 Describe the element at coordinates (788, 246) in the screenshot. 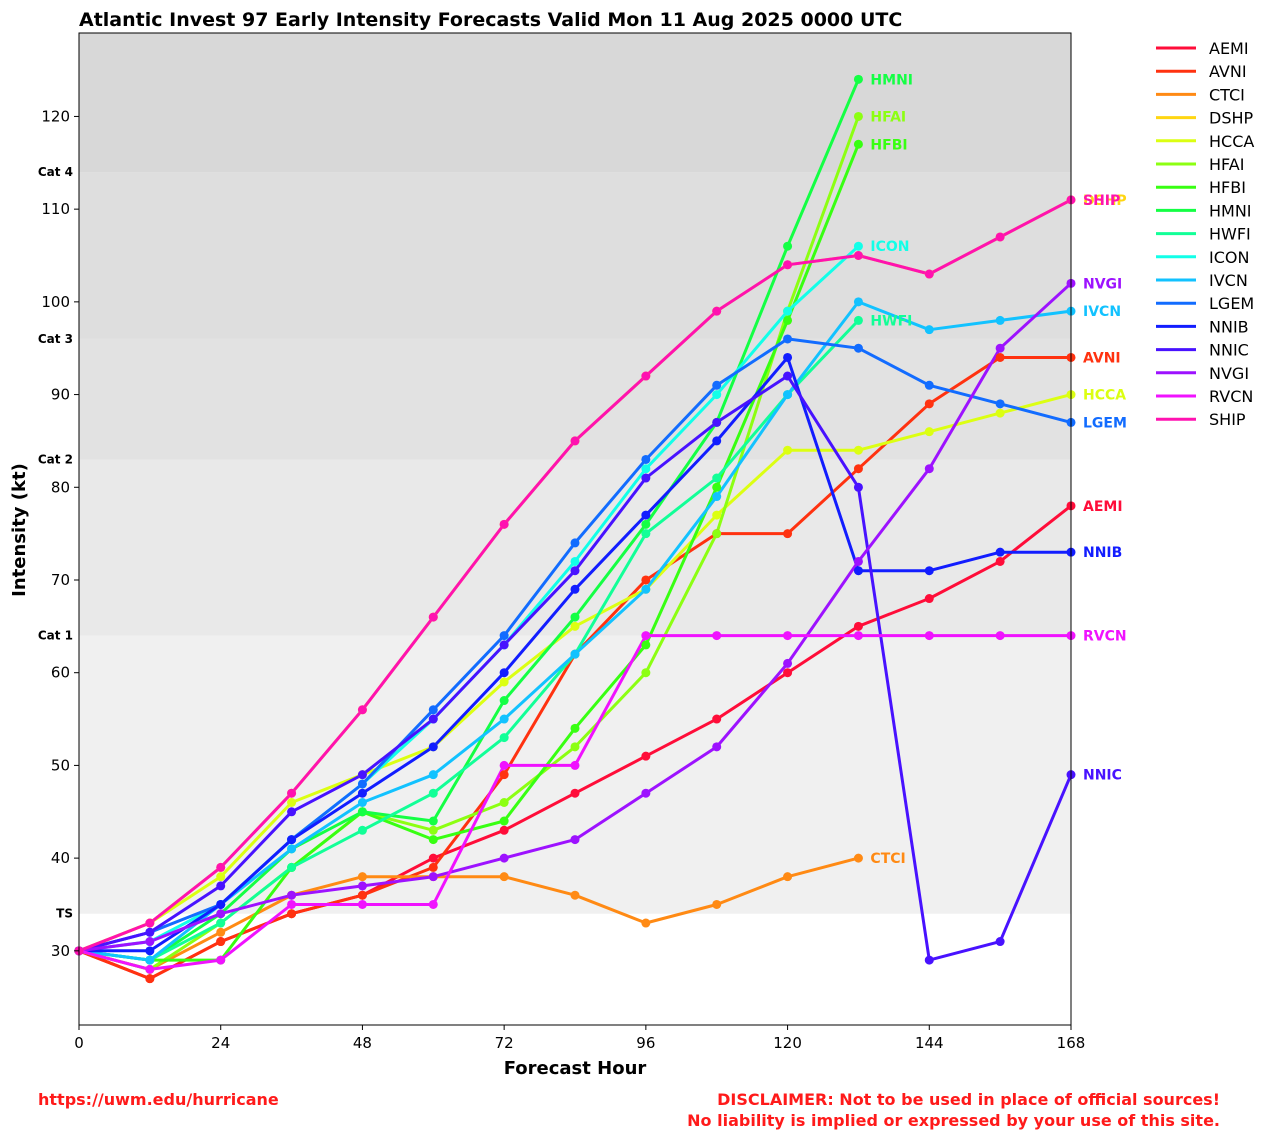

I see `data-point-hmni` at that location.